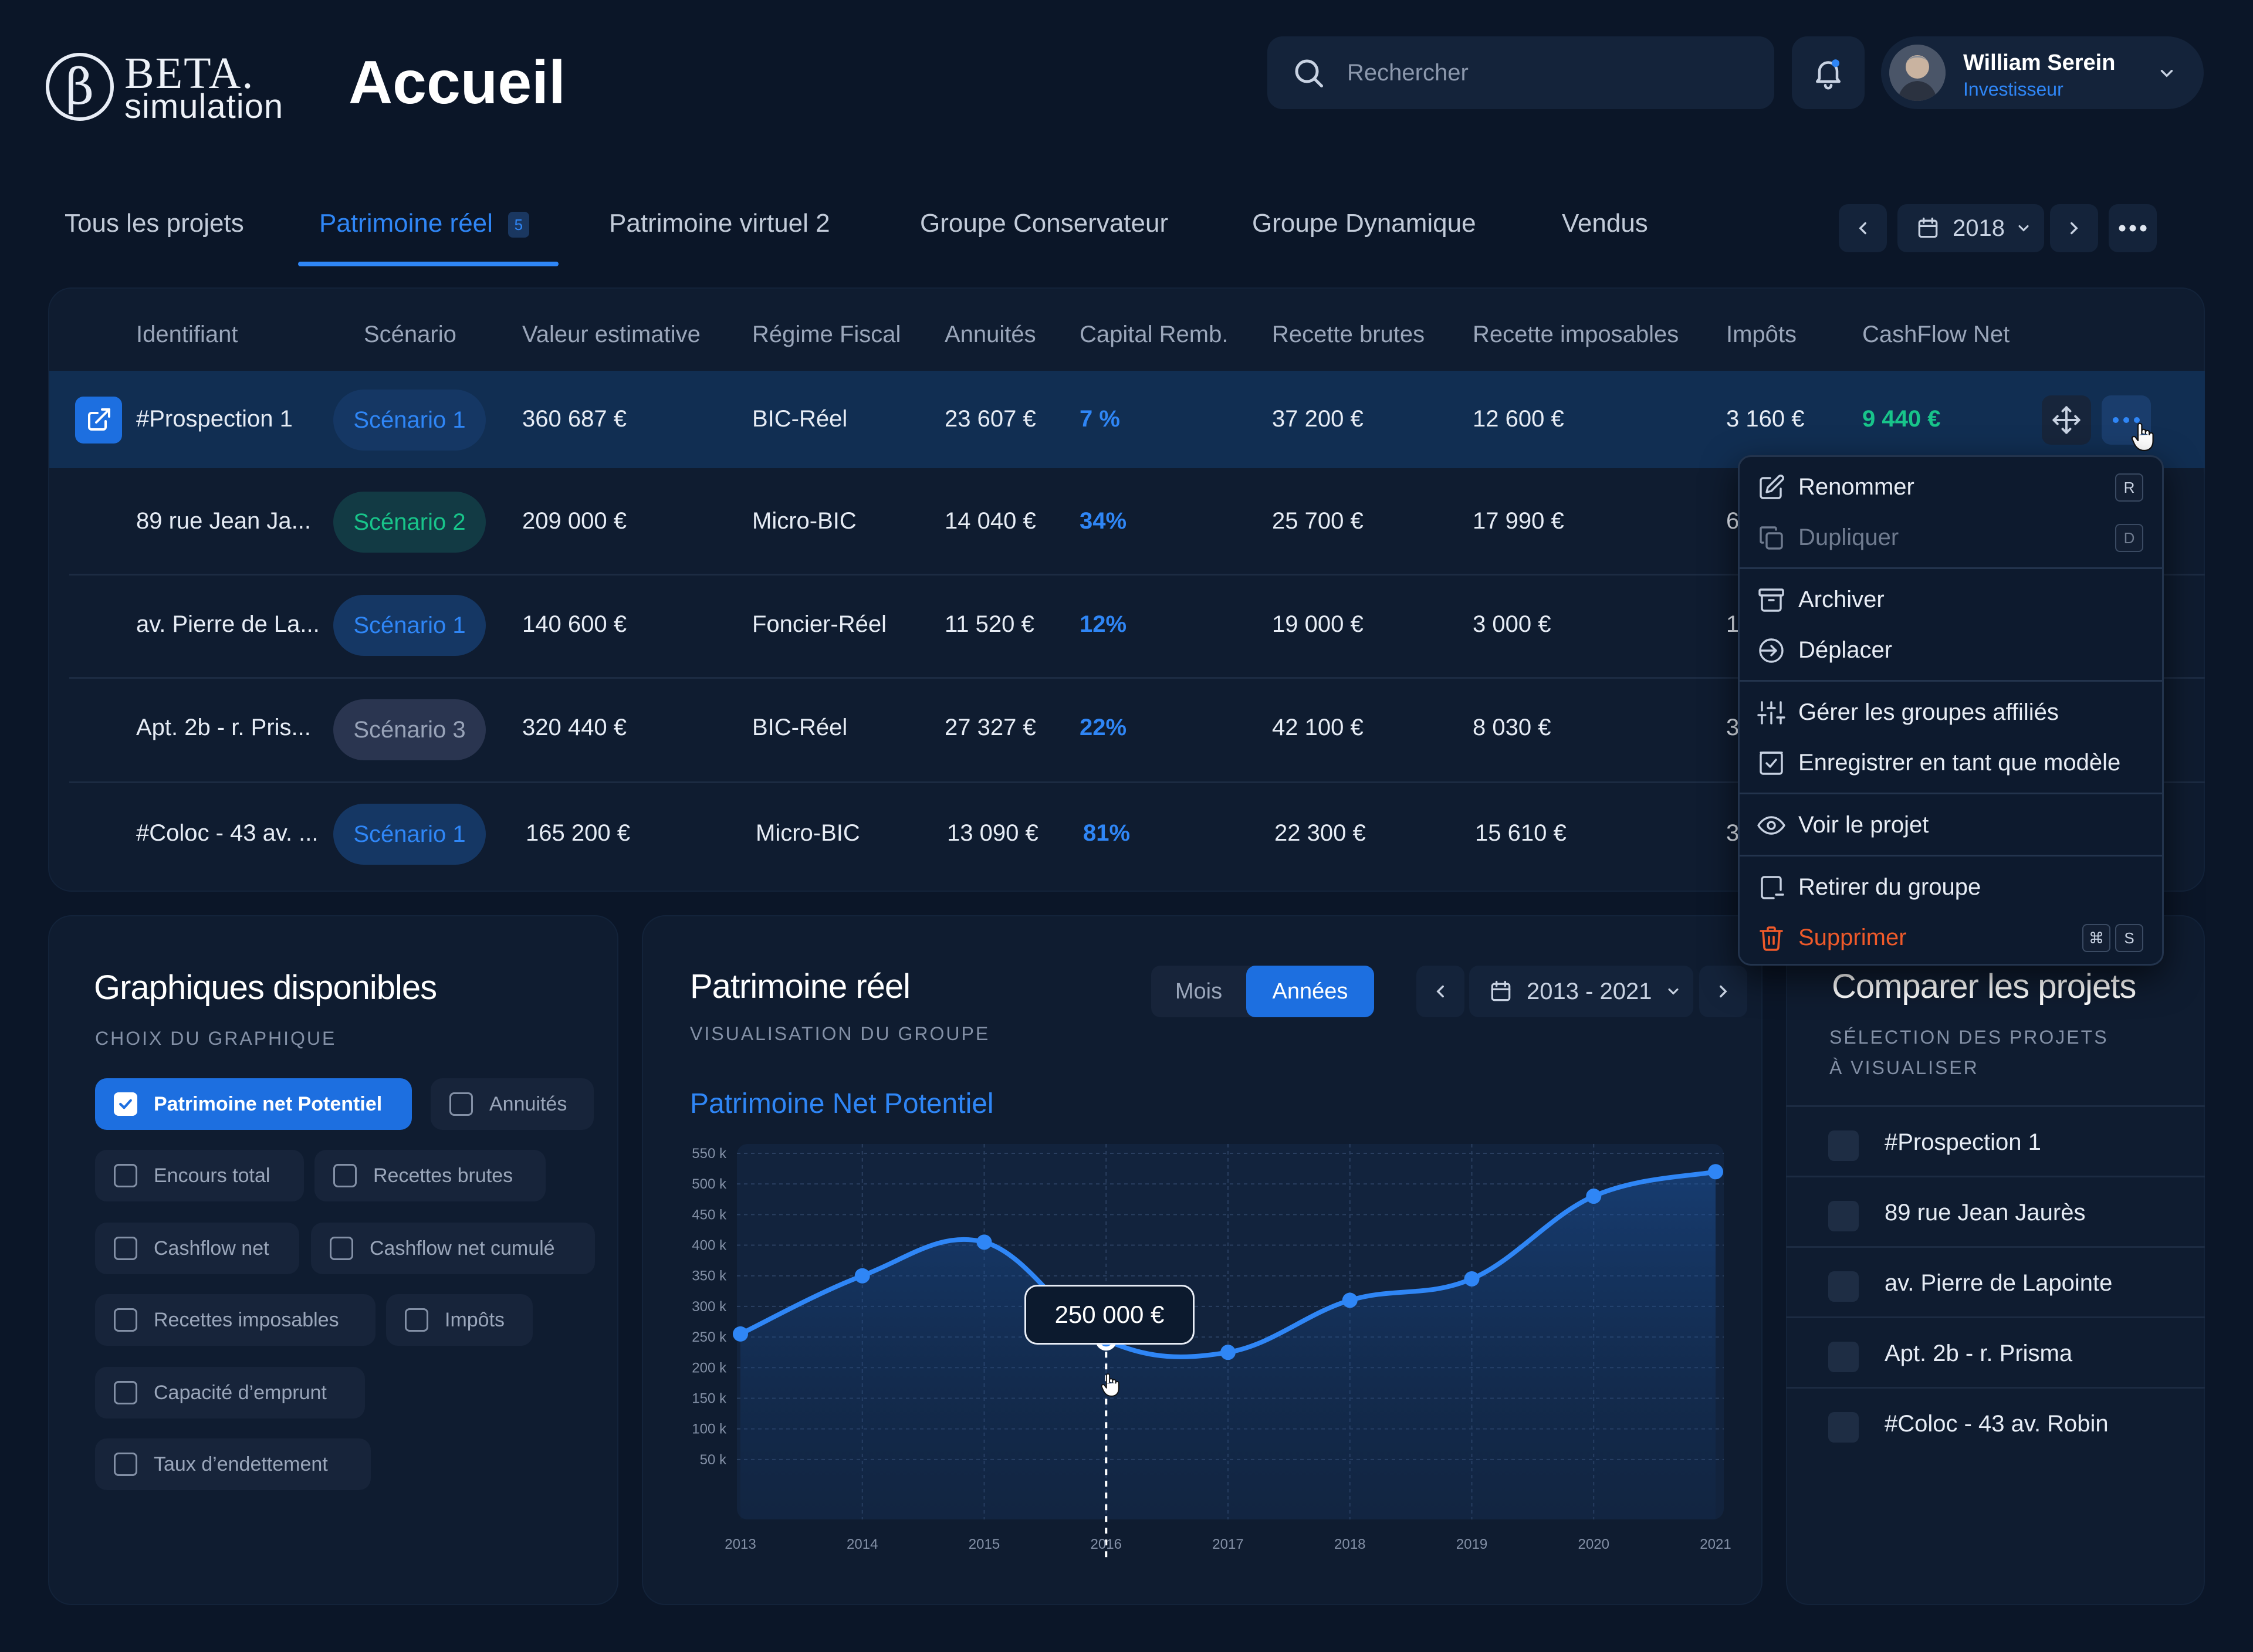  I want to click on menu-item-archiver: Archiver, so click(1953, 599).